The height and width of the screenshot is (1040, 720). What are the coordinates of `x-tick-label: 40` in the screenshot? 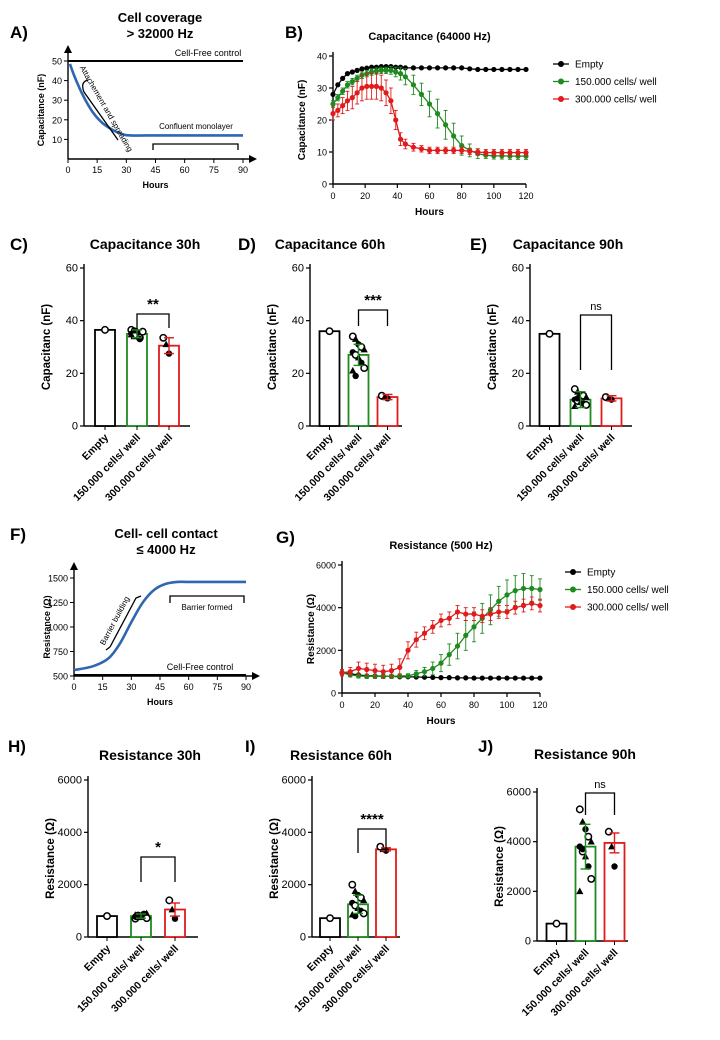 It's located at (408, 705).